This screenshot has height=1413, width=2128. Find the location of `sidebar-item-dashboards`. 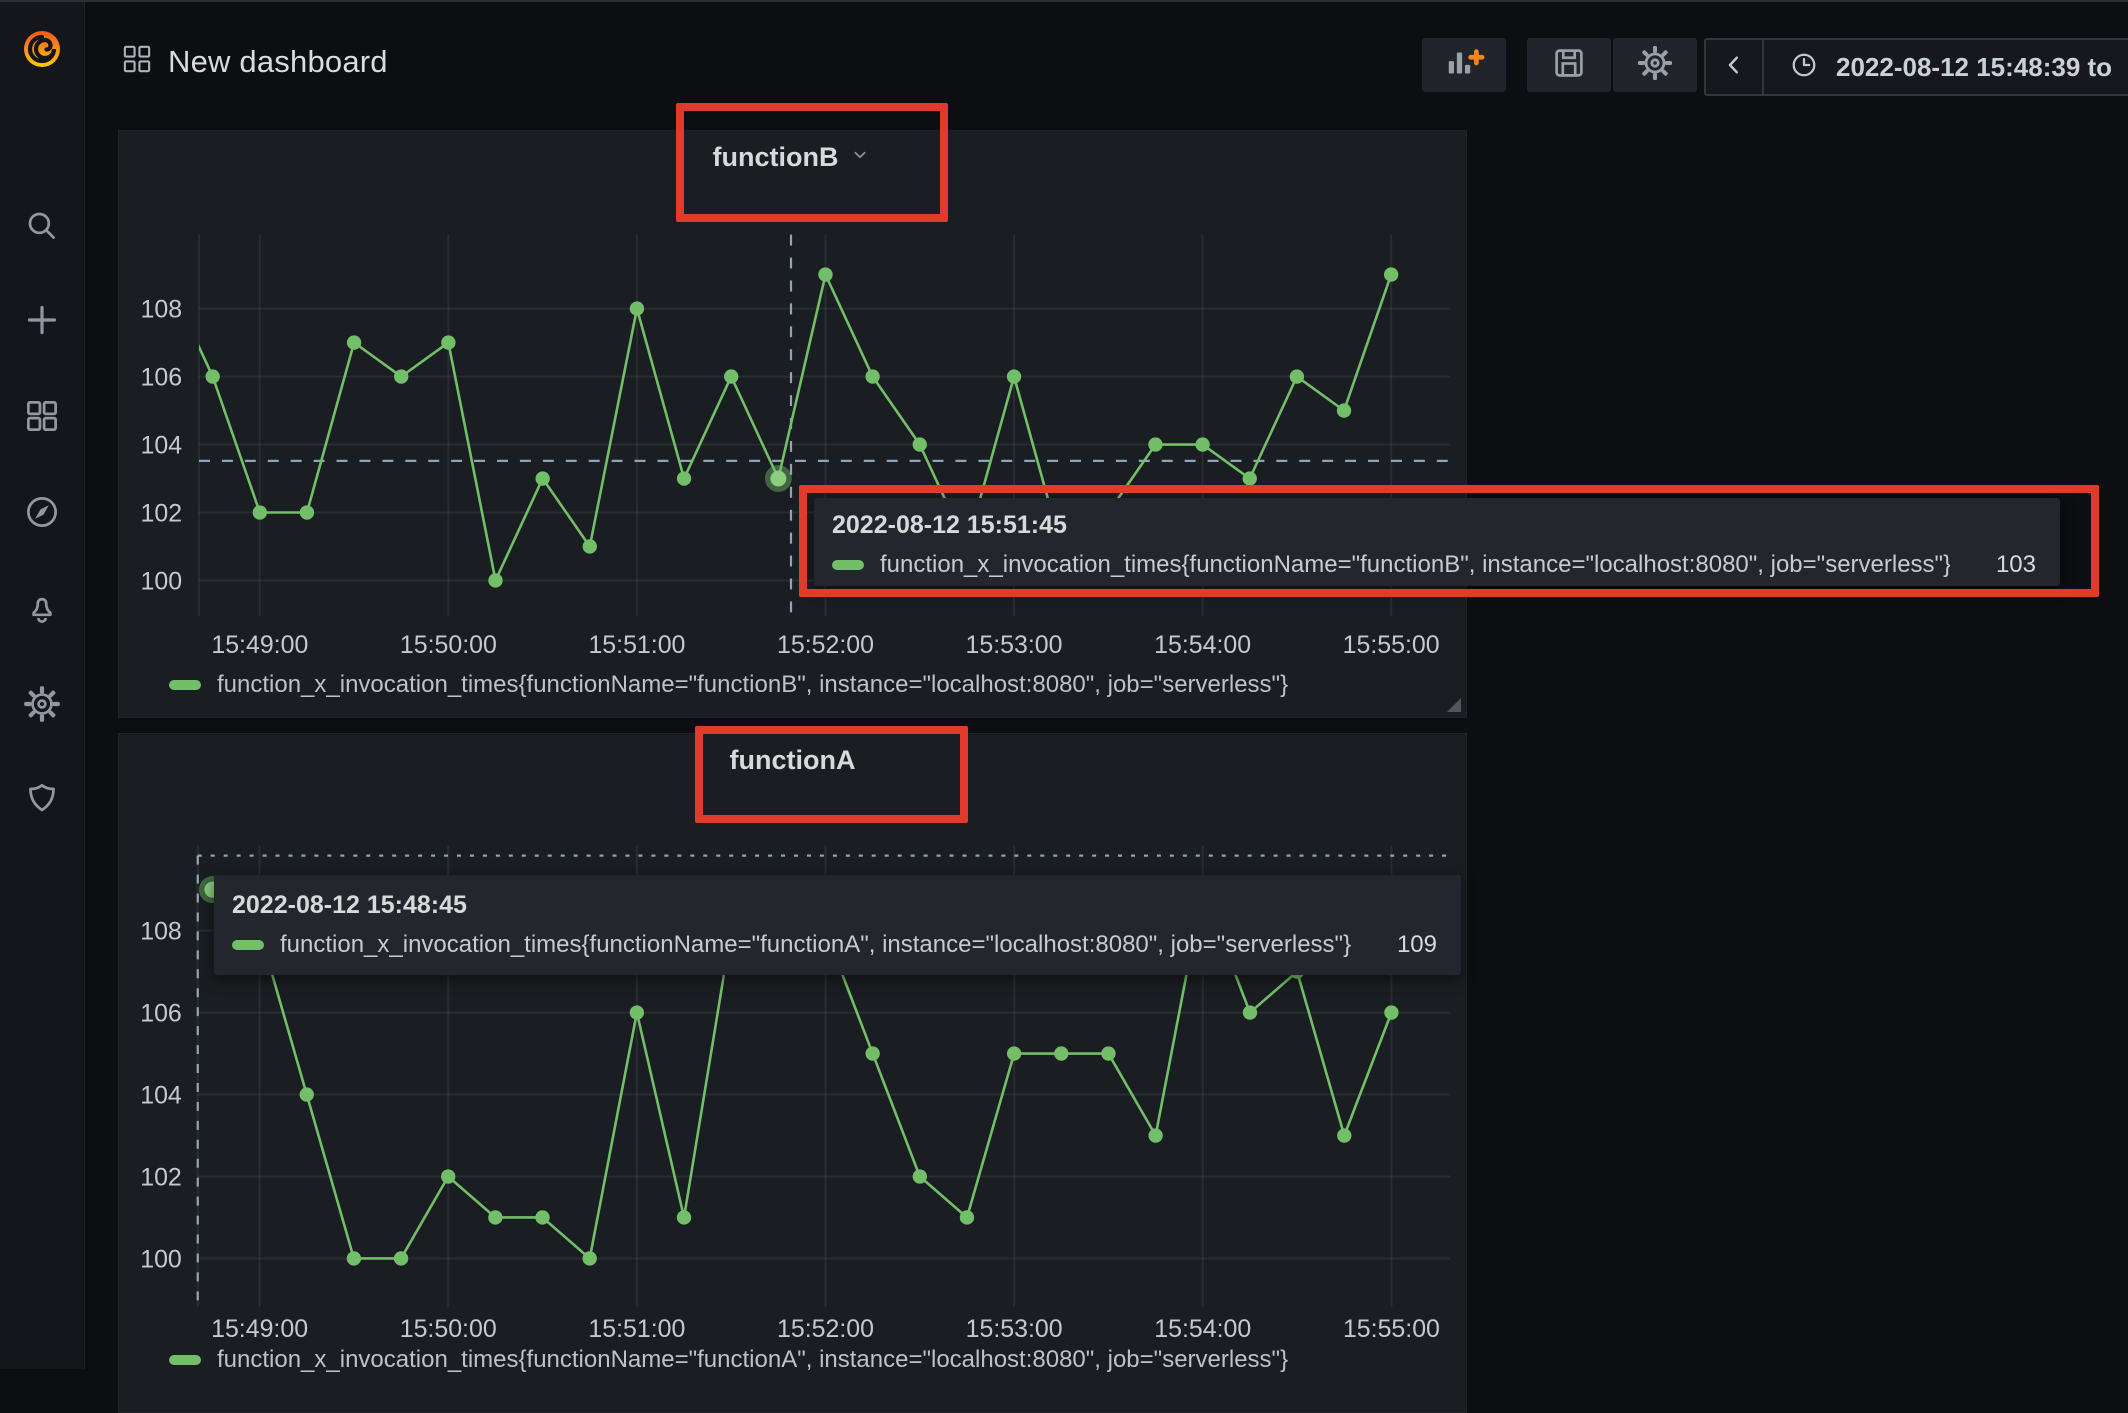

sidebar-item-dashboards is located at coordinates (42, 418).